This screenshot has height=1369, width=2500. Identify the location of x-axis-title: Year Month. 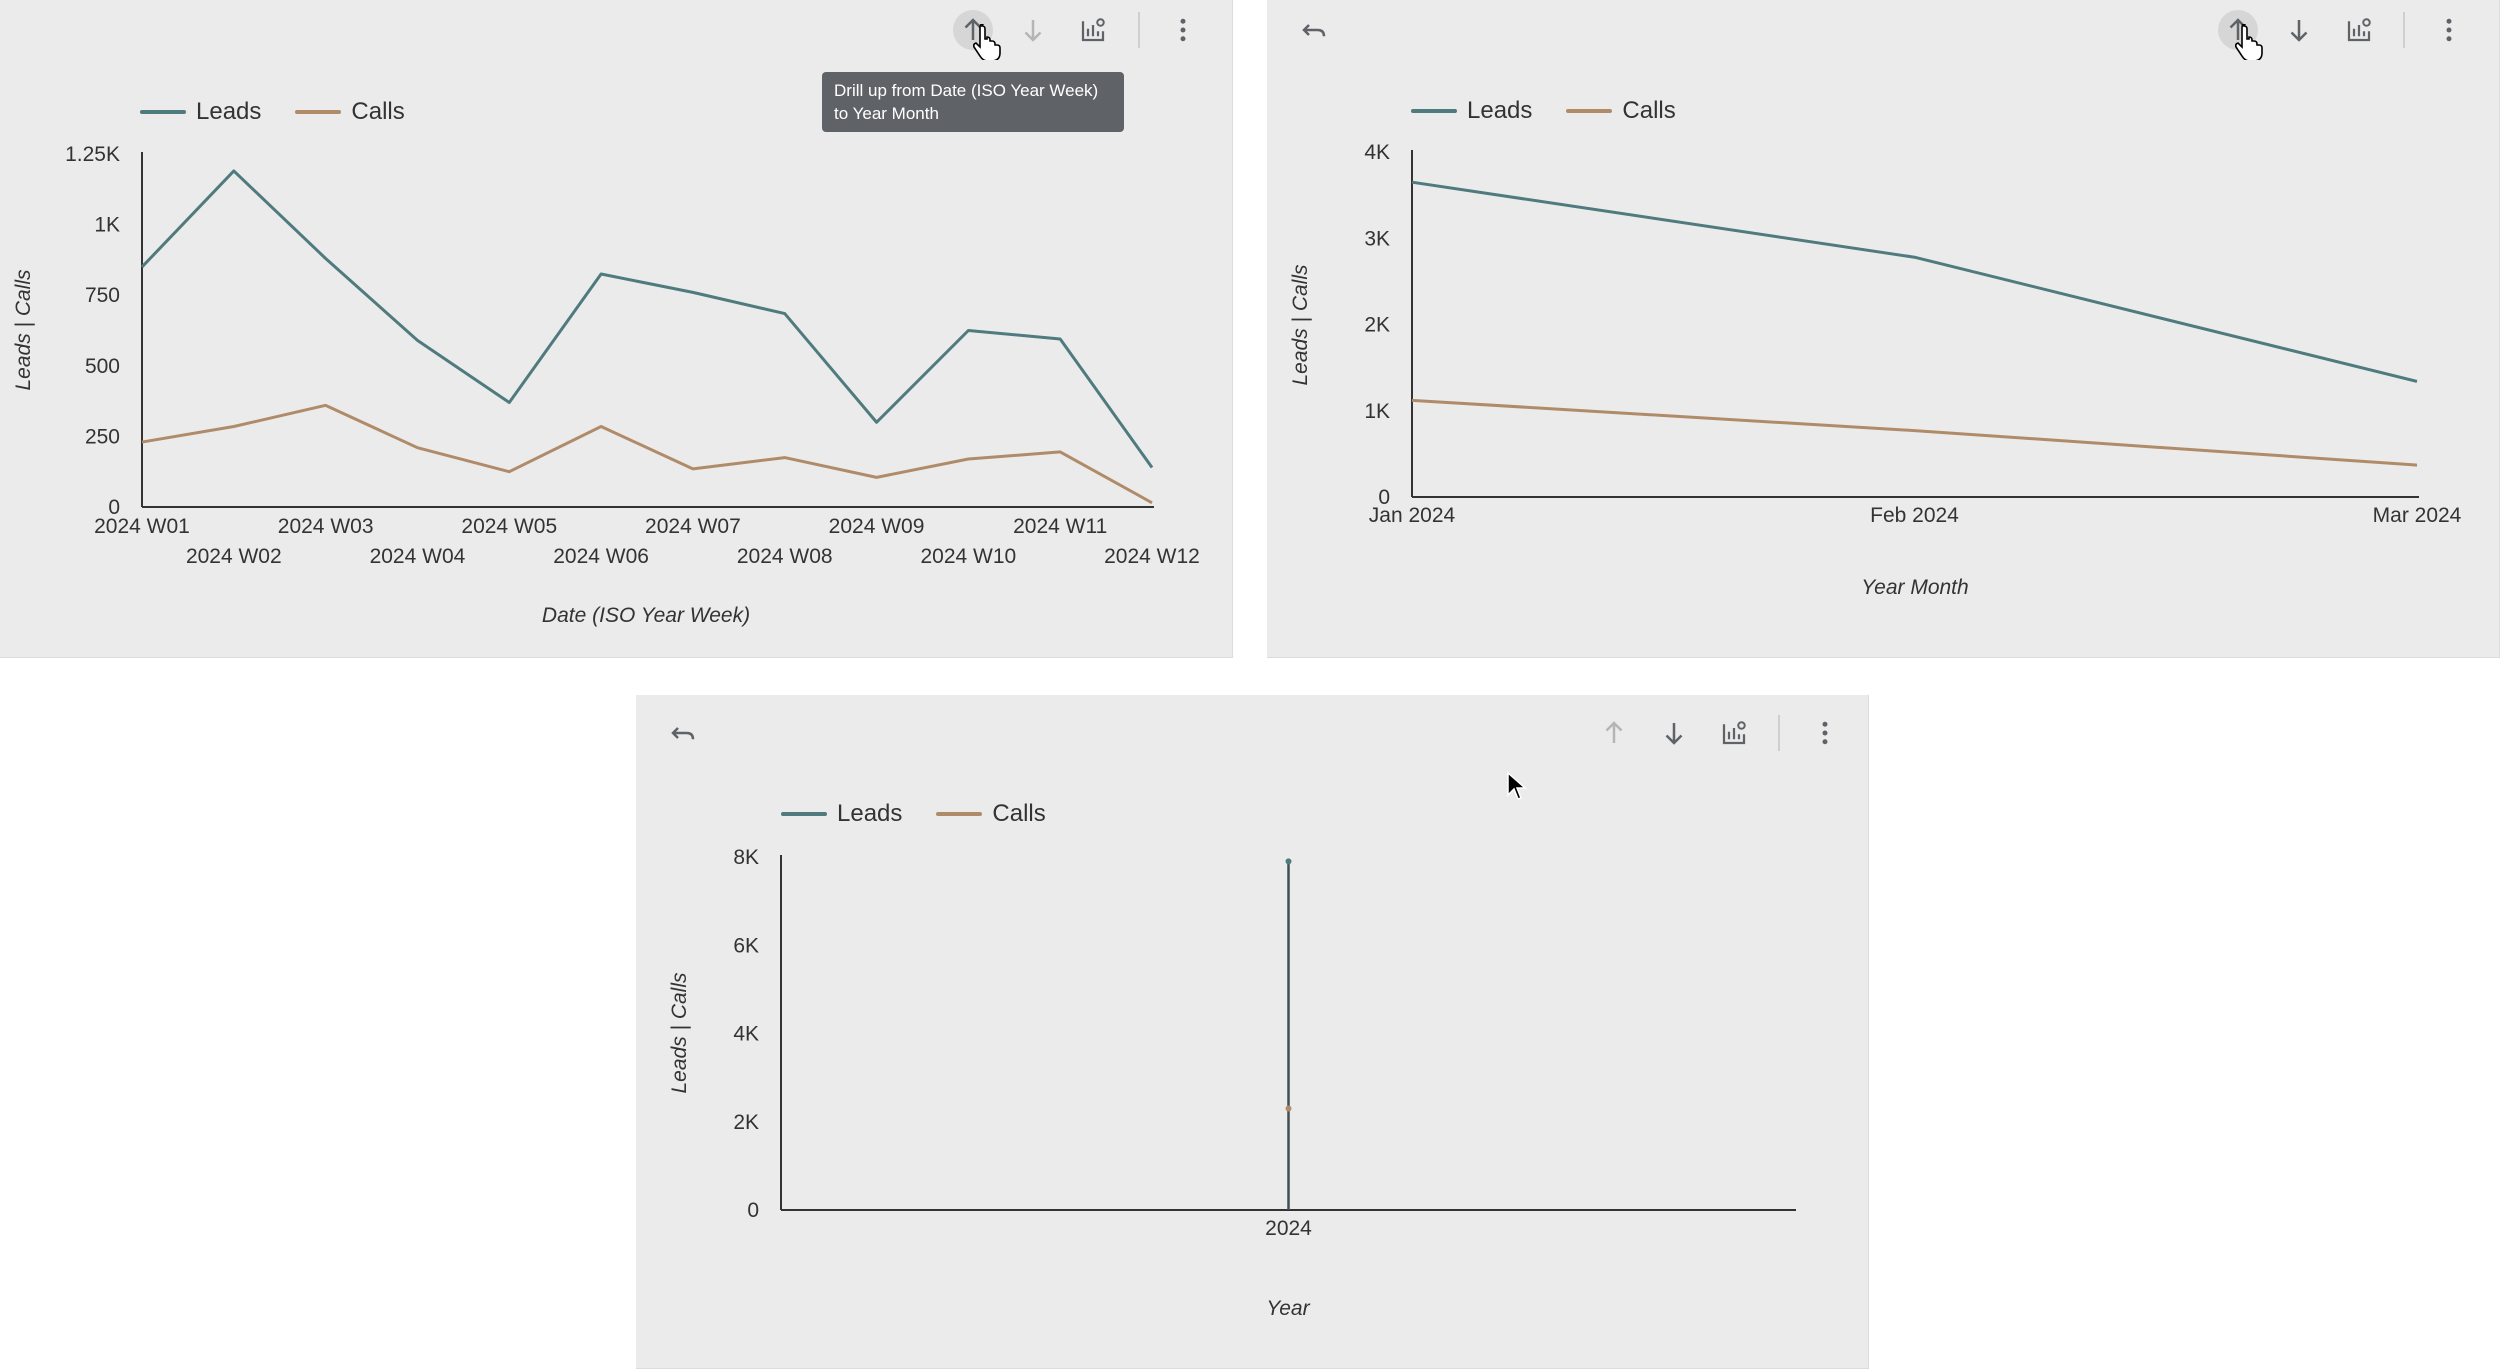
(1914, 587).